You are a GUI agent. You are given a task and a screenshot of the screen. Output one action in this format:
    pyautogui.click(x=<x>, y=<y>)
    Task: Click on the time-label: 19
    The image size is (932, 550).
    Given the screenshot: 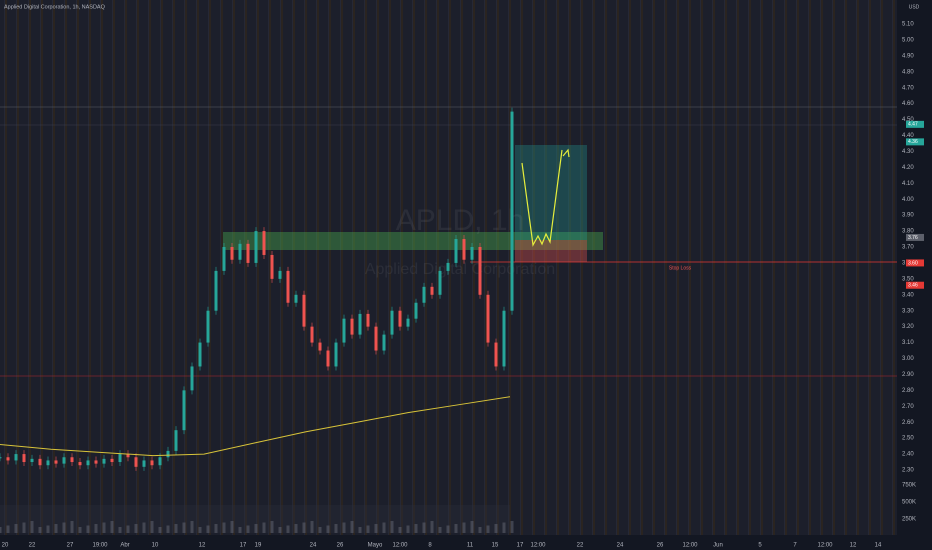 What is the action you would take?
    pyautogui.click(x=258, y=546)
    